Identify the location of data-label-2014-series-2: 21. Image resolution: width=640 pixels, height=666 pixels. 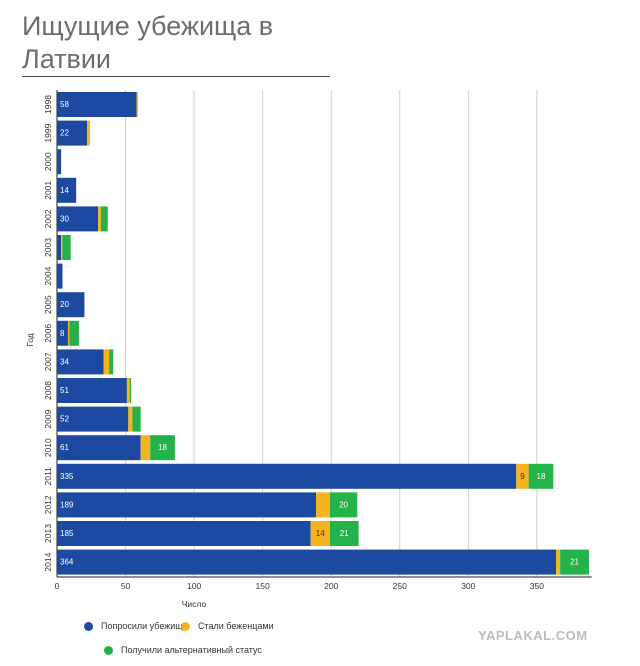
(574, 562).